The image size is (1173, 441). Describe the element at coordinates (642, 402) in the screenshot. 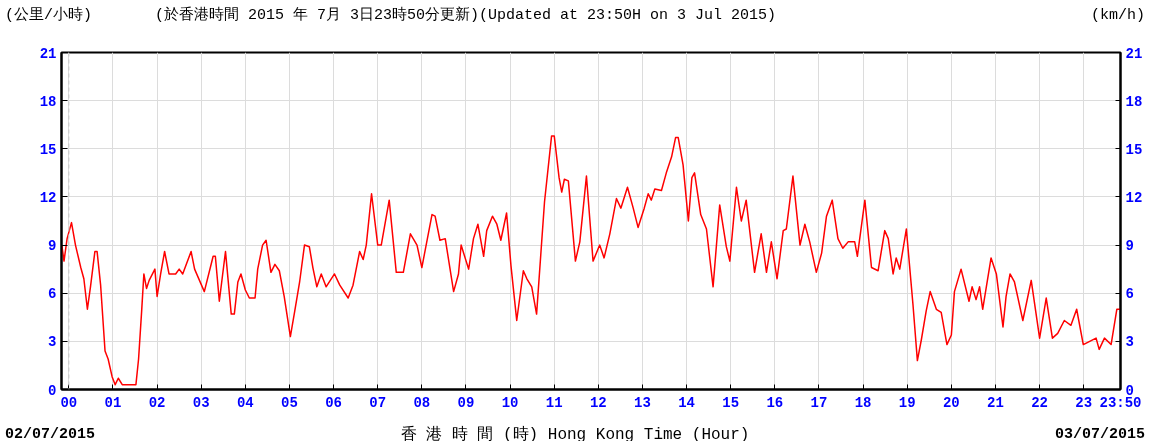

I see `x-tick-label: 13` at that location.